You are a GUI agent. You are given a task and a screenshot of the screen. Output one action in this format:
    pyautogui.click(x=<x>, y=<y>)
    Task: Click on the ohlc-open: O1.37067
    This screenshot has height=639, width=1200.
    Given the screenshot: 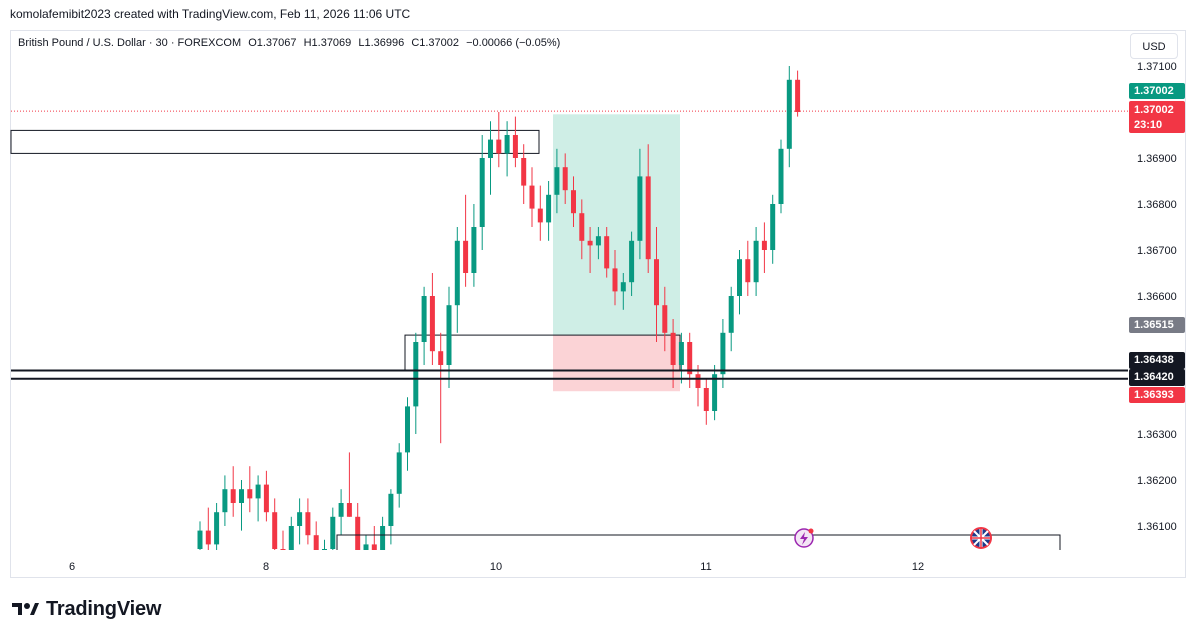 What is the action you would take?
    pyautogui.click(x=272, y=43)
    